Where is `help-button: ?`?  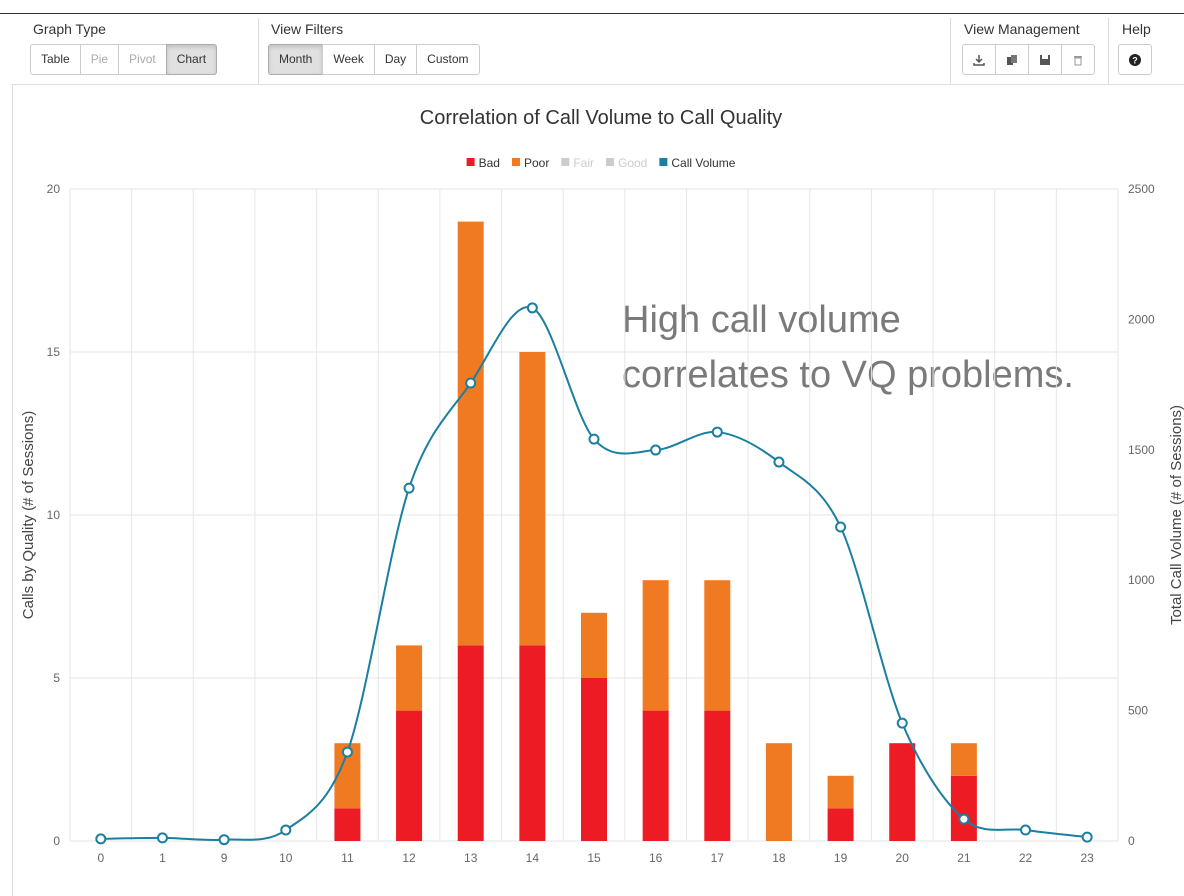
help-button: ? is located at coordinates (1135, 59).